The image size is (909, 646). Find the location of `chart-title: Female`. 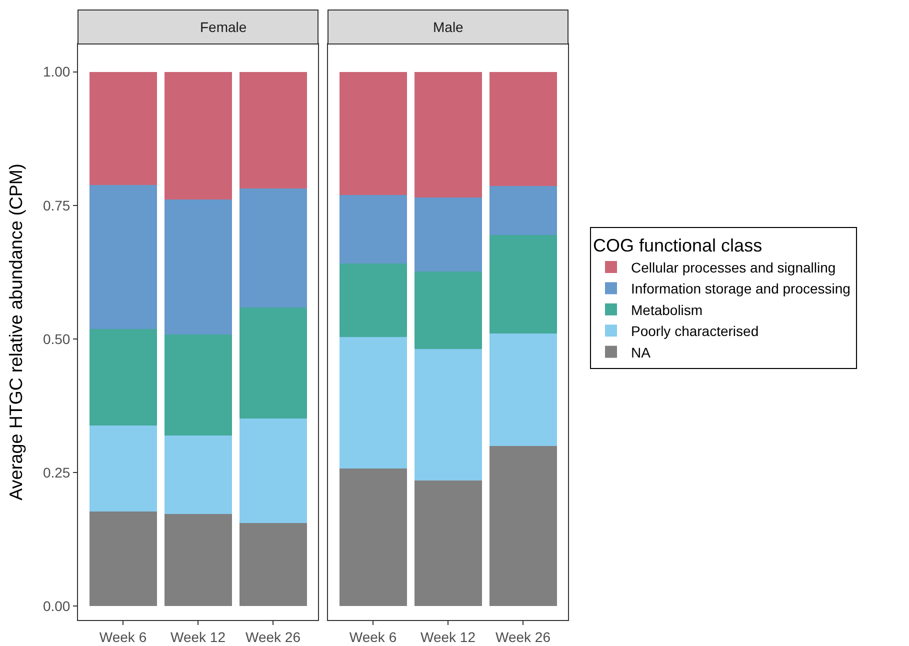

chart-title: Female is located at coordinates (223, 27).